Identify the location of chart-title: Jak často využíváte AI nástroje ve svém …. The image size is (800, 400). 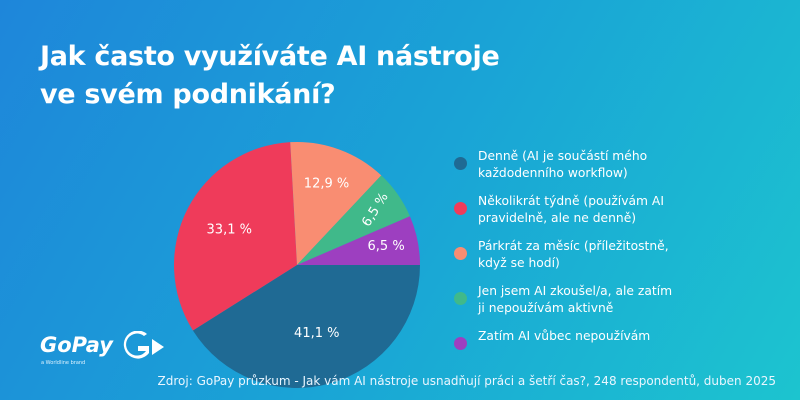
(320, 76).